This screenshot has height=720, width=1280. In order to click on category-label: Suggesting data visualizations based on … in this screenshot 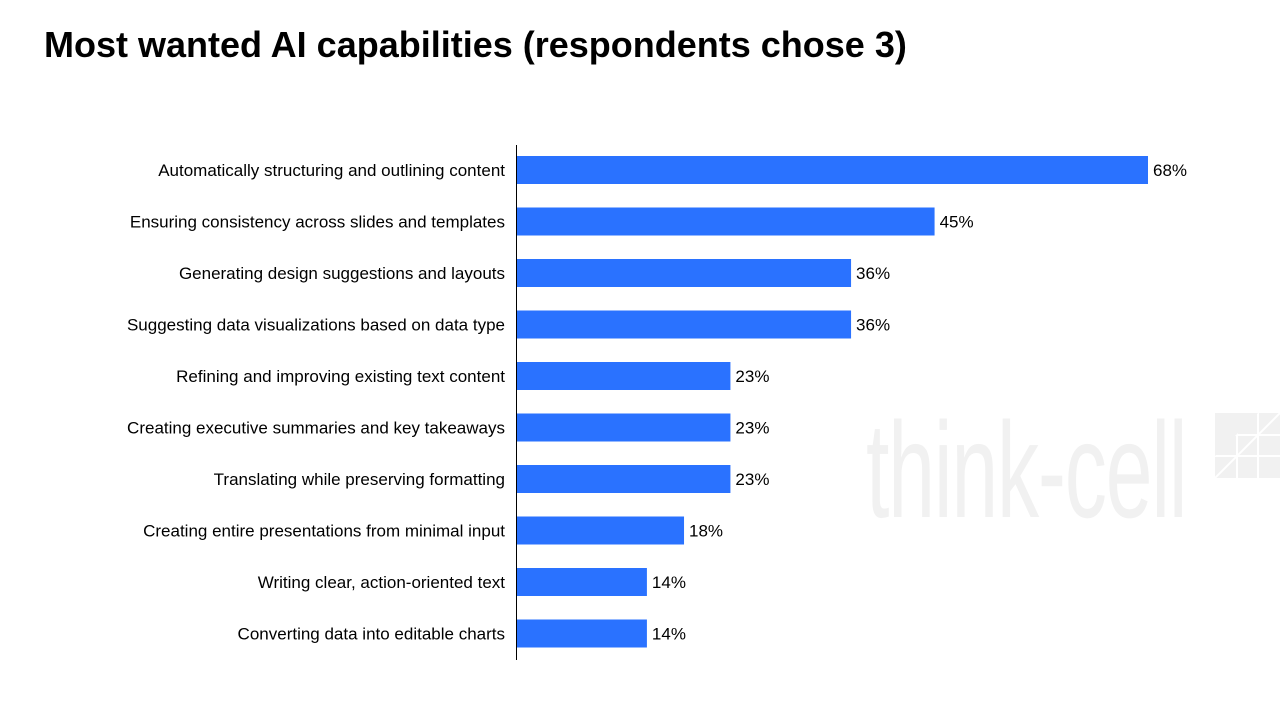, I will do `click(316, 325)`.